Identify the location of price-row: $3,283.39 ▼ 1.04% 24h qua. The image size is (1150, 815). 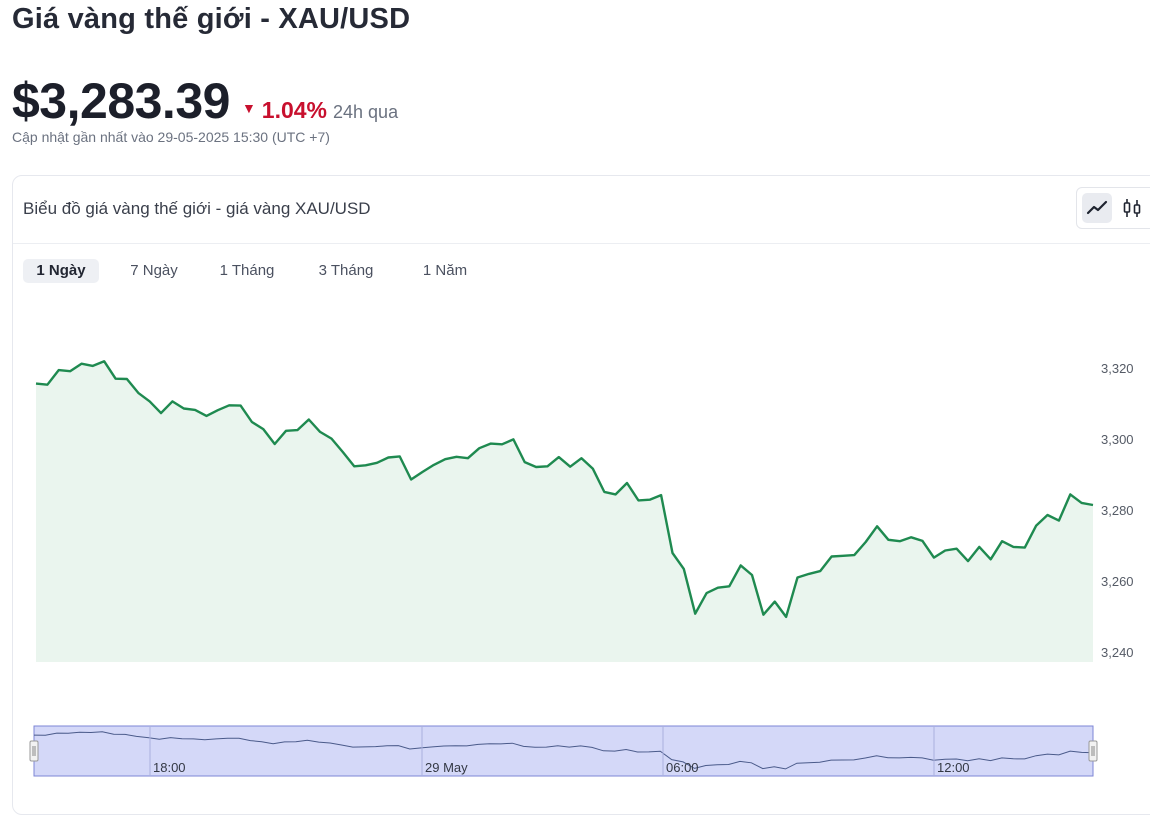
(205, 101).